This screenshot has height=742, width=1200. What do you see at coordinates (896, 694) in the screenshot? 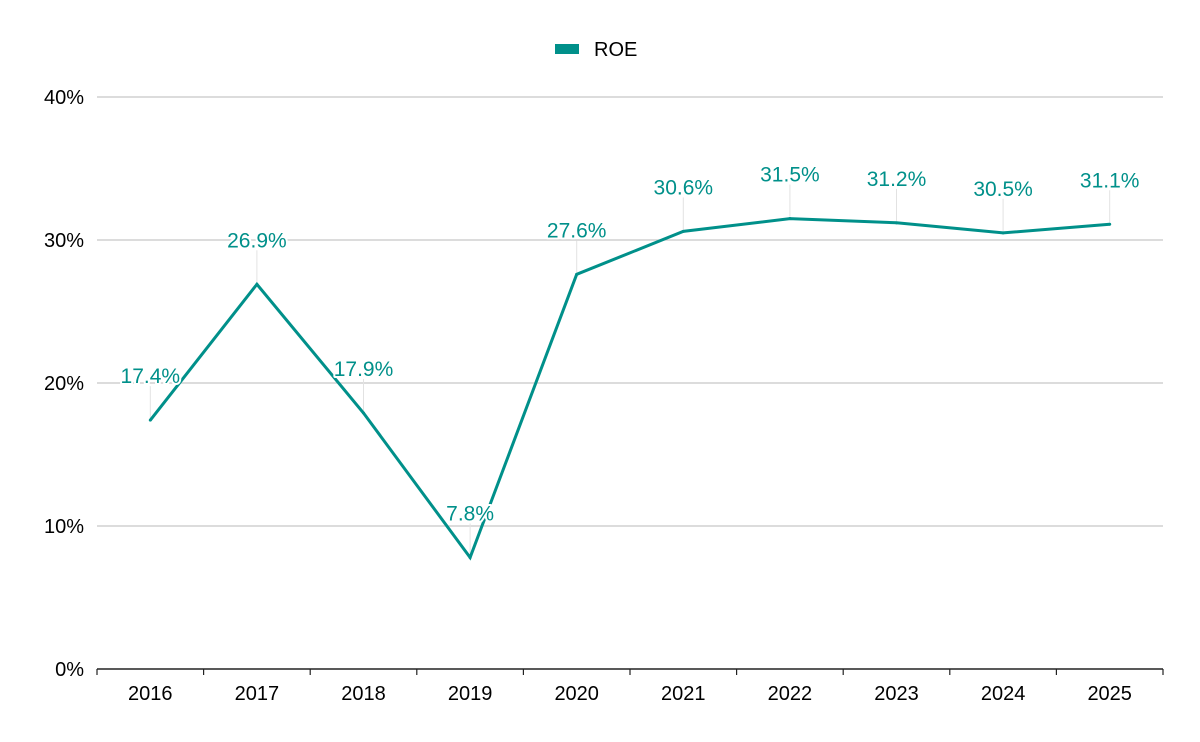
I see `x-tick-label-2023: 2023` at bounding box center [896, 694].